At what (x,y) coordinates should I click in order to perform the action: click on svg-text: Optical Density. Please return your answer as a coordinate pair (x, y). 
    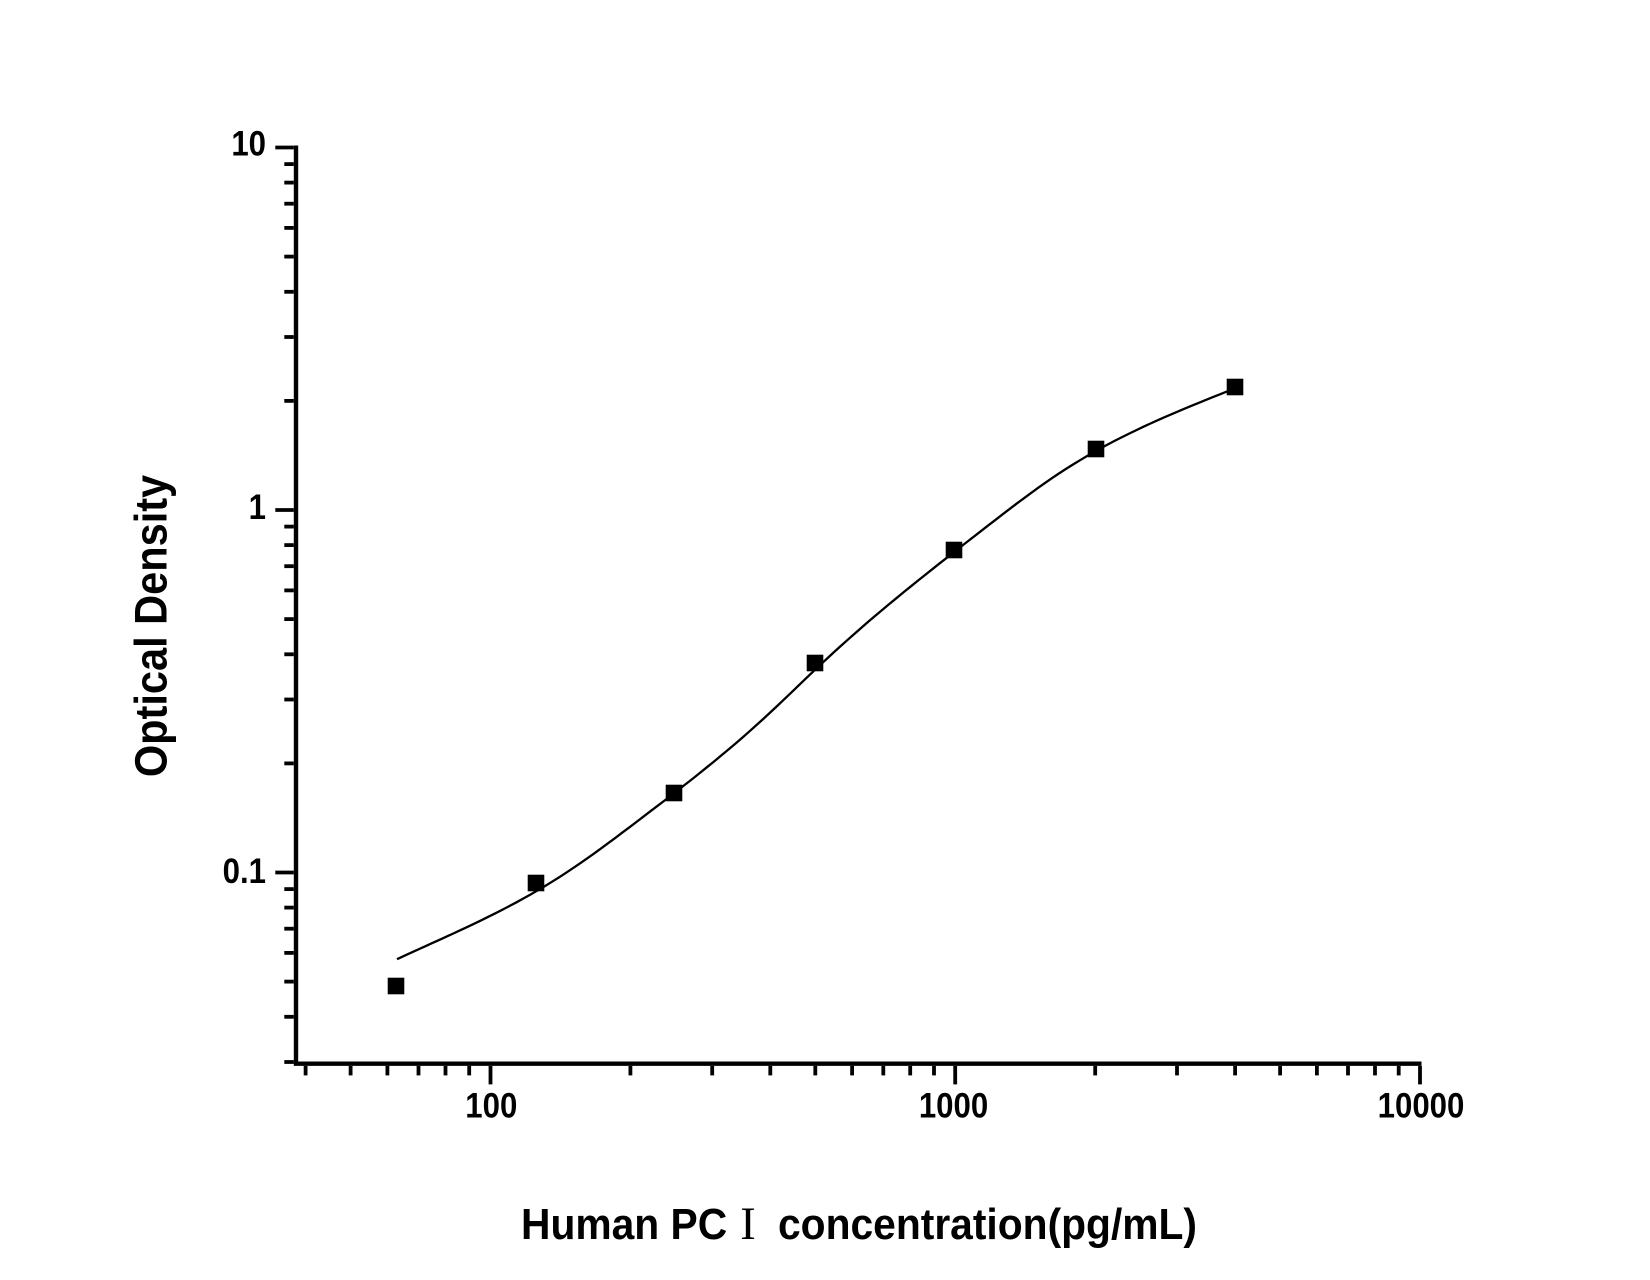
    Looking at the image, I should click on (152, 626).